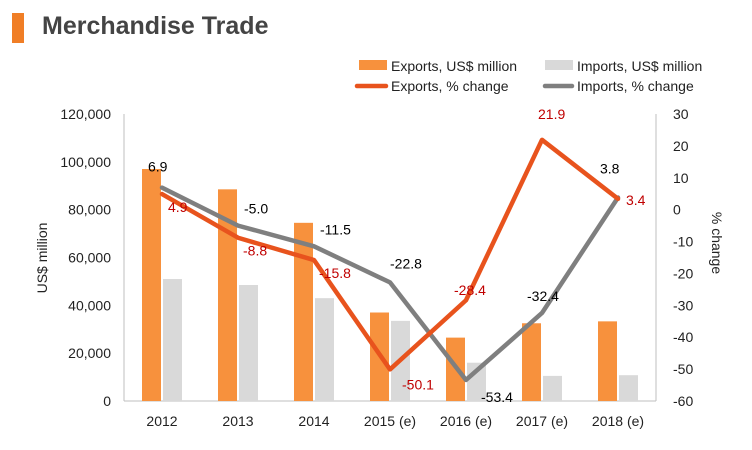 The height and width of the screenshot is (450, 752). Describe the element at coordinates (543, 296) in the screenshot. I see `data-label-imports-change: -32.4` at that location.